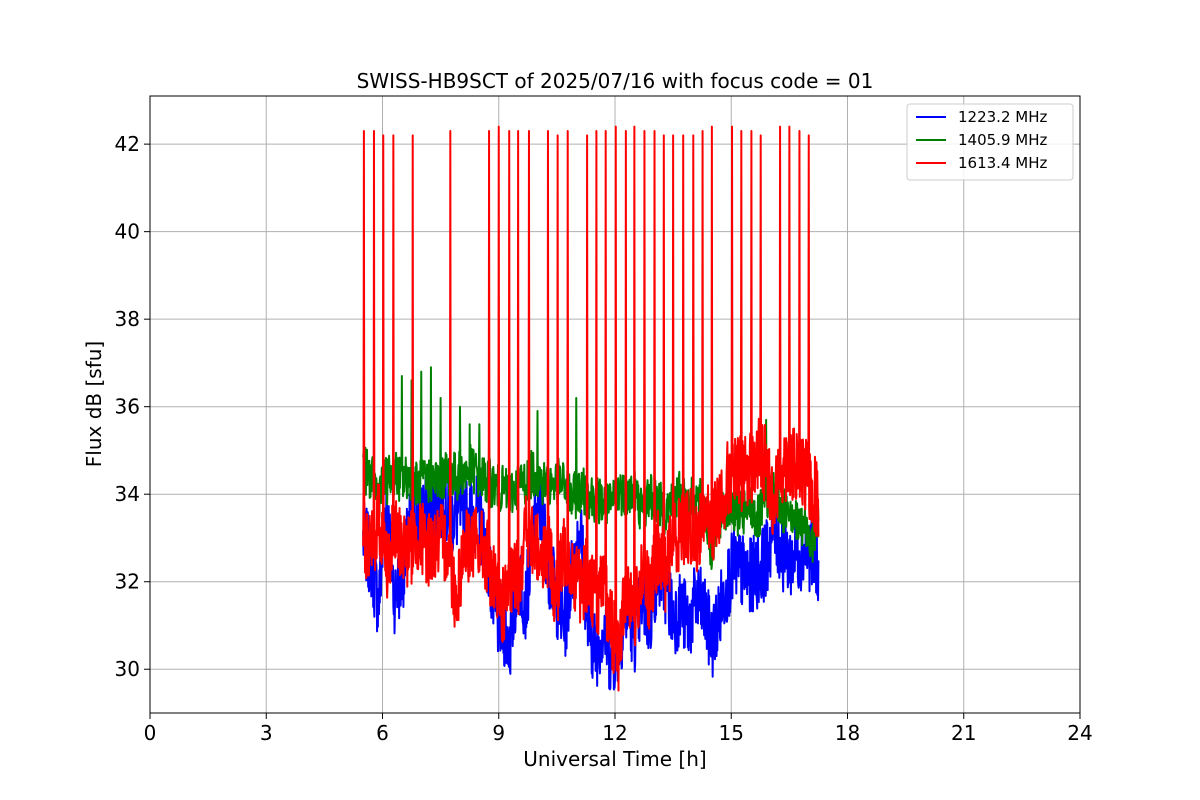 Image resolution: width=1200 pixels, height=800 pixels. Describe the element at coordinates (731, 733) in the screenshot. I see `x-tick-label: 15` at that location.